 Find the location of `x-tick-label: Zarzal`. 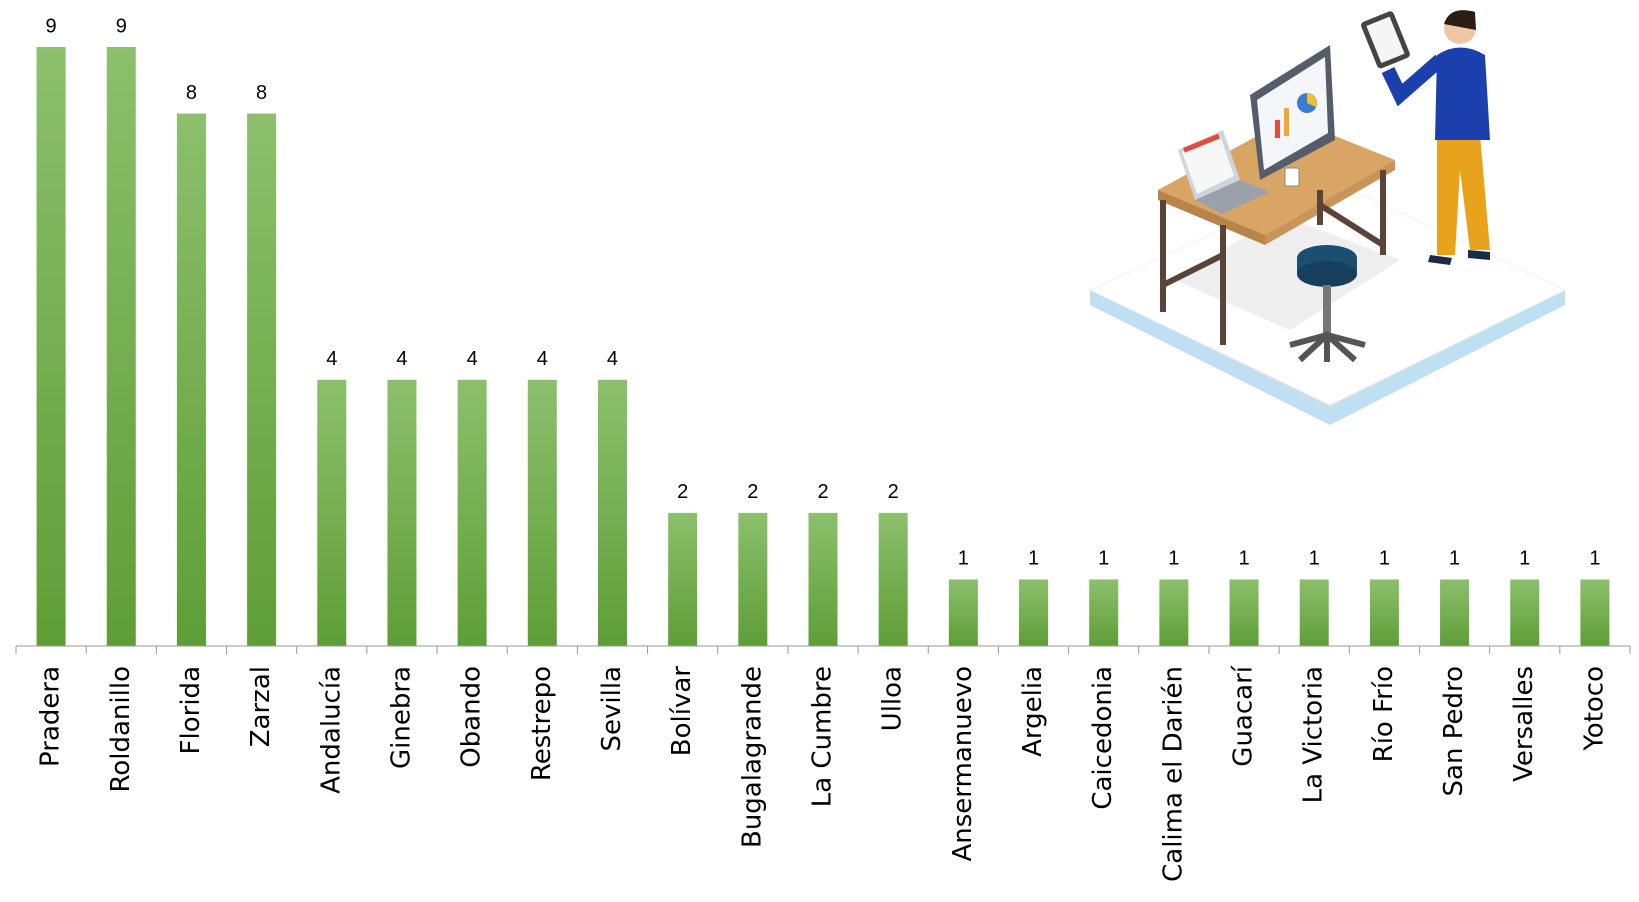

x-tick-label: Zarzal is located at coordinates (261, 706).